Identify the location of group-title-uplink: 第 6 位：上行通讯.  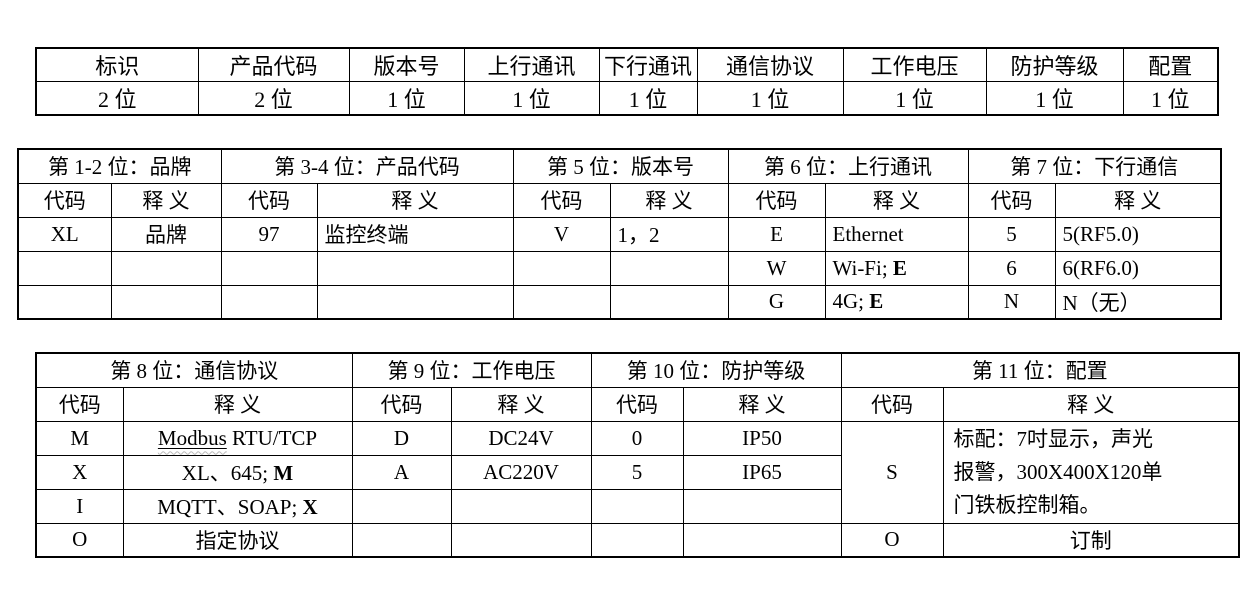
(848, 166).